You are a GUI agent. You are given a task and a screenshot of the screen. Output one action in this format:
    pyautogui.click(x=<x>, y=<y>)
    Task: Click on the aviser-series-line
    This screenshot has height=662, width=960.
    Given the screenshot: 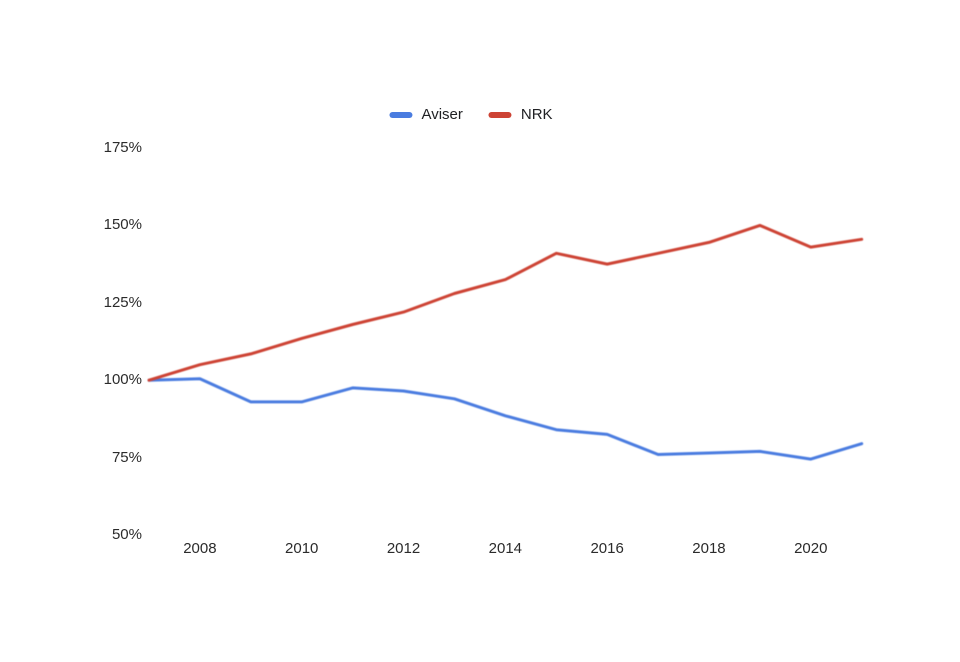 What is the action you would take?
    pyautogui.click(x=505, y=419)
    